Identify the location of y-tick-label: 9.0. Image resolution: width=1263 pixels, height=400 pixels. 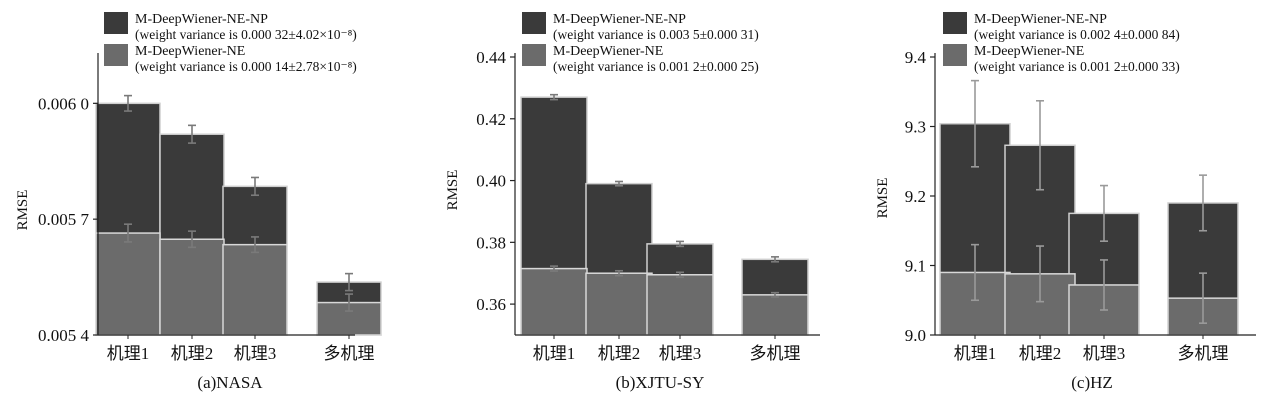
(915, 335).